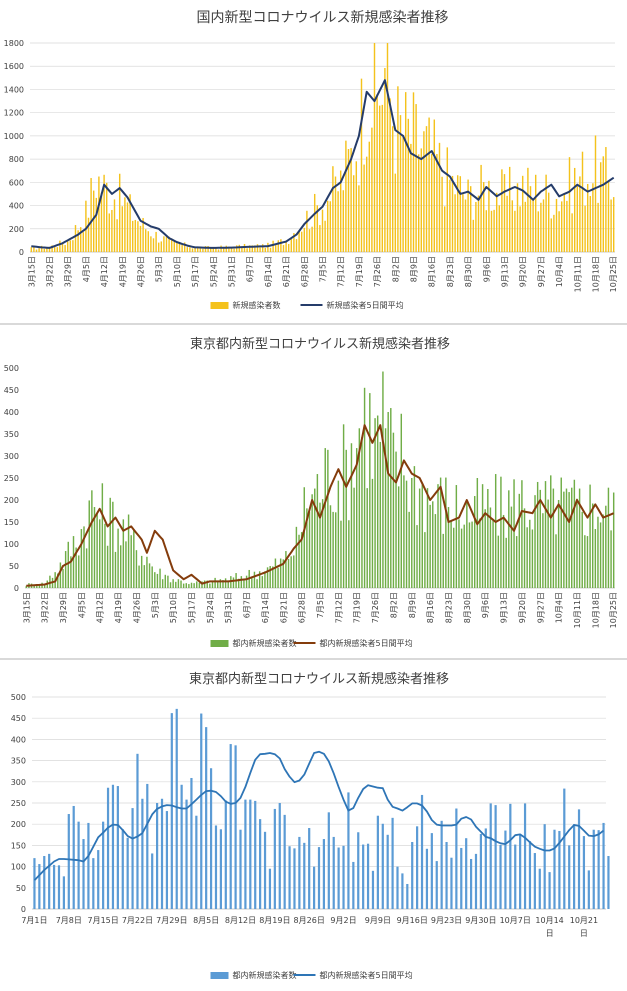  I want to click on y-tick-label: 50, so click(21, 888).